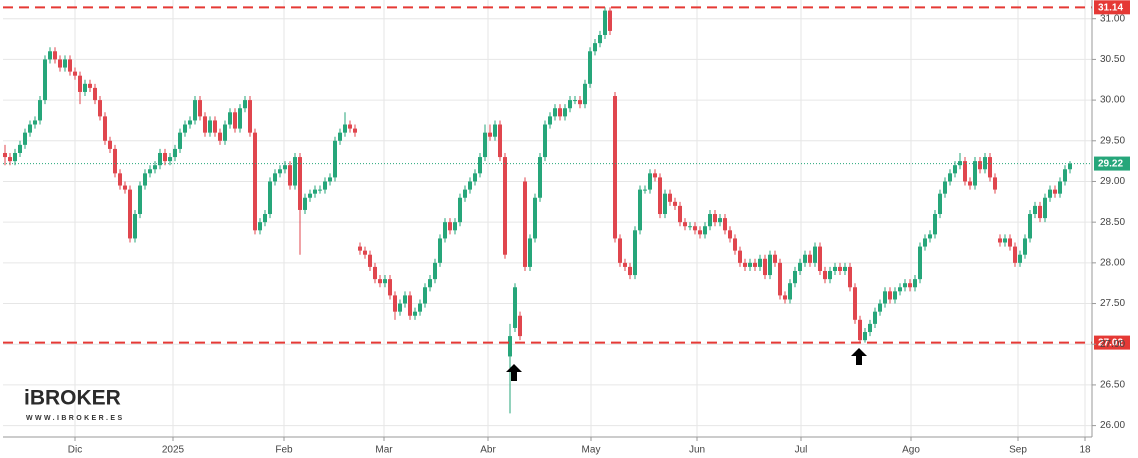  I want to click on y-tick-label: 29.00, so click(1112, 181).